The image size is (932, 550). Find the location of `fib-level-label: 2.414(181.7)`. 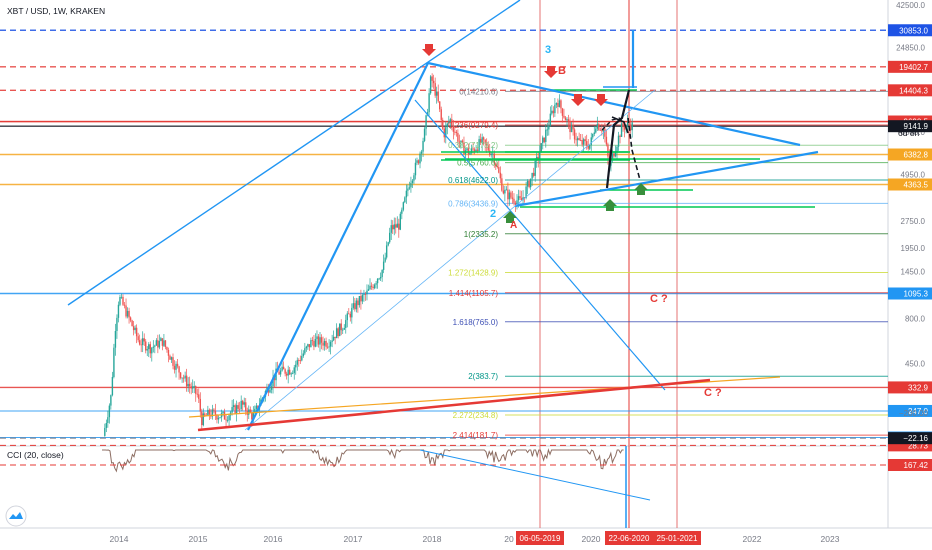

fib-level-label: 2.414(181.7) is located at coordinates (476, 435).